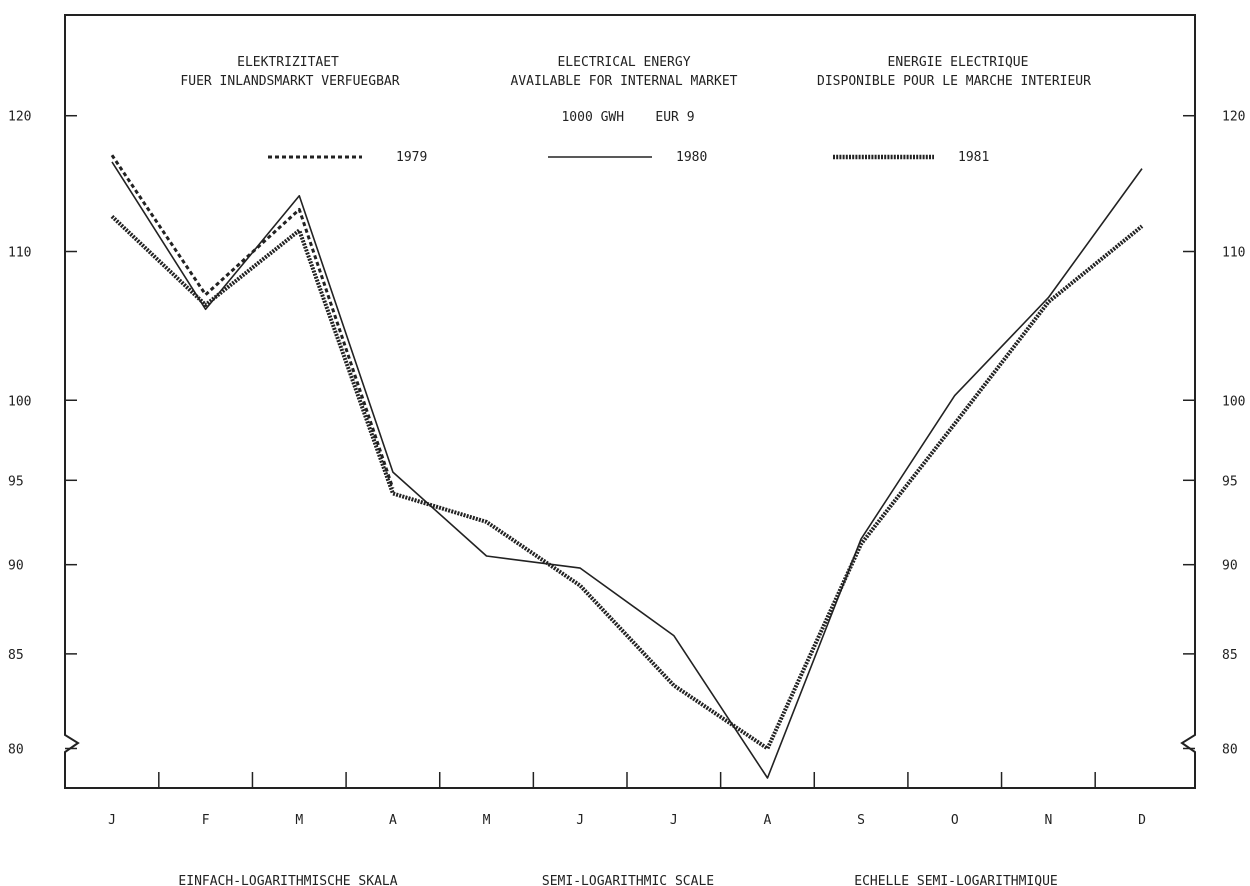 The image size is (1250, 886). What do you see at coordinates (206, 820) in the screenshot?
I see `x-tick-label: F` at bounding box center [206, 820].